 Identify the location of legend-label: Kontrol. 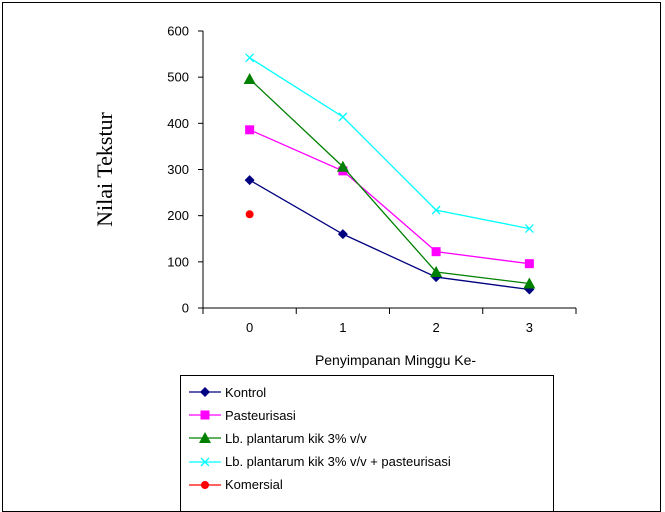
(246, 392).